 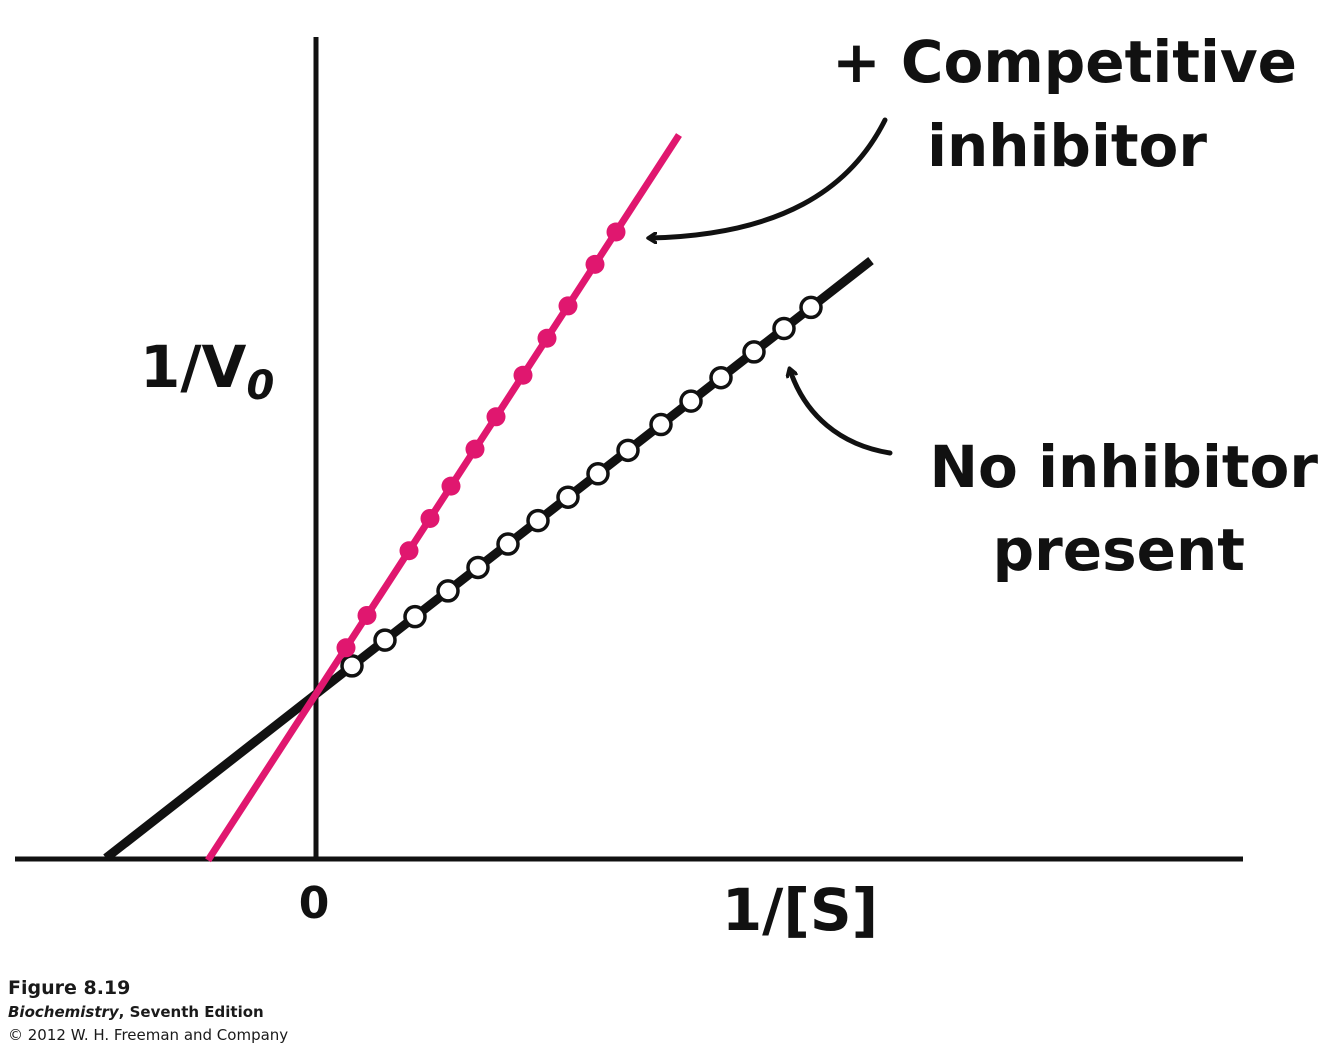 I want to click on annotation-inhibitor-arrow, so click(x=769, y=177).